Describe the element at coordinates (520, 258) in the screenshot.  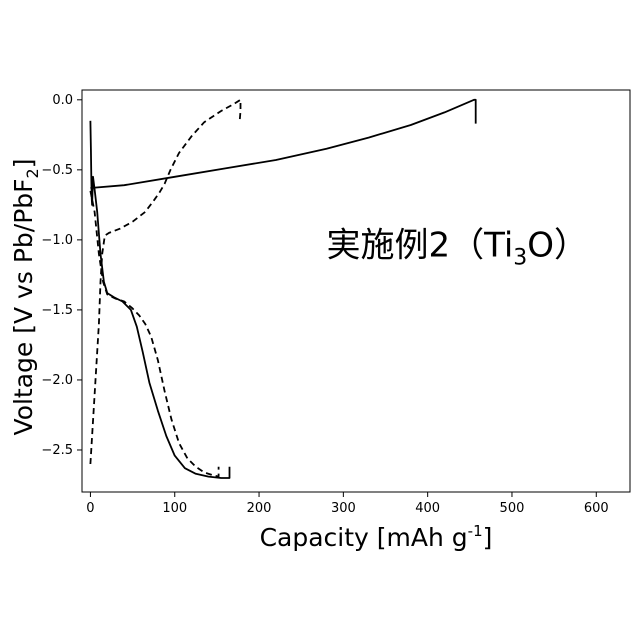
I see `annotation-sub: 3` at that location.